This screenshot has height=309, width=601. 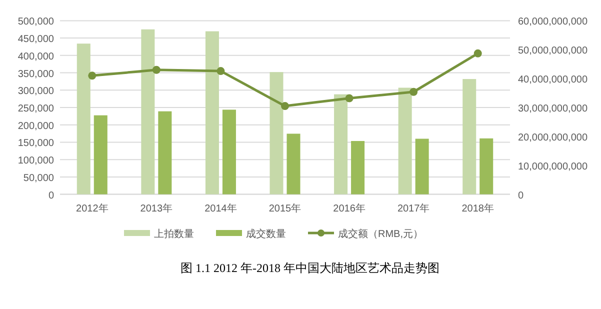 What do you see at coordinates (36, 126) in the screenshot?
I see `y-tick-label: 200,000` at bounding box center [36, 126].